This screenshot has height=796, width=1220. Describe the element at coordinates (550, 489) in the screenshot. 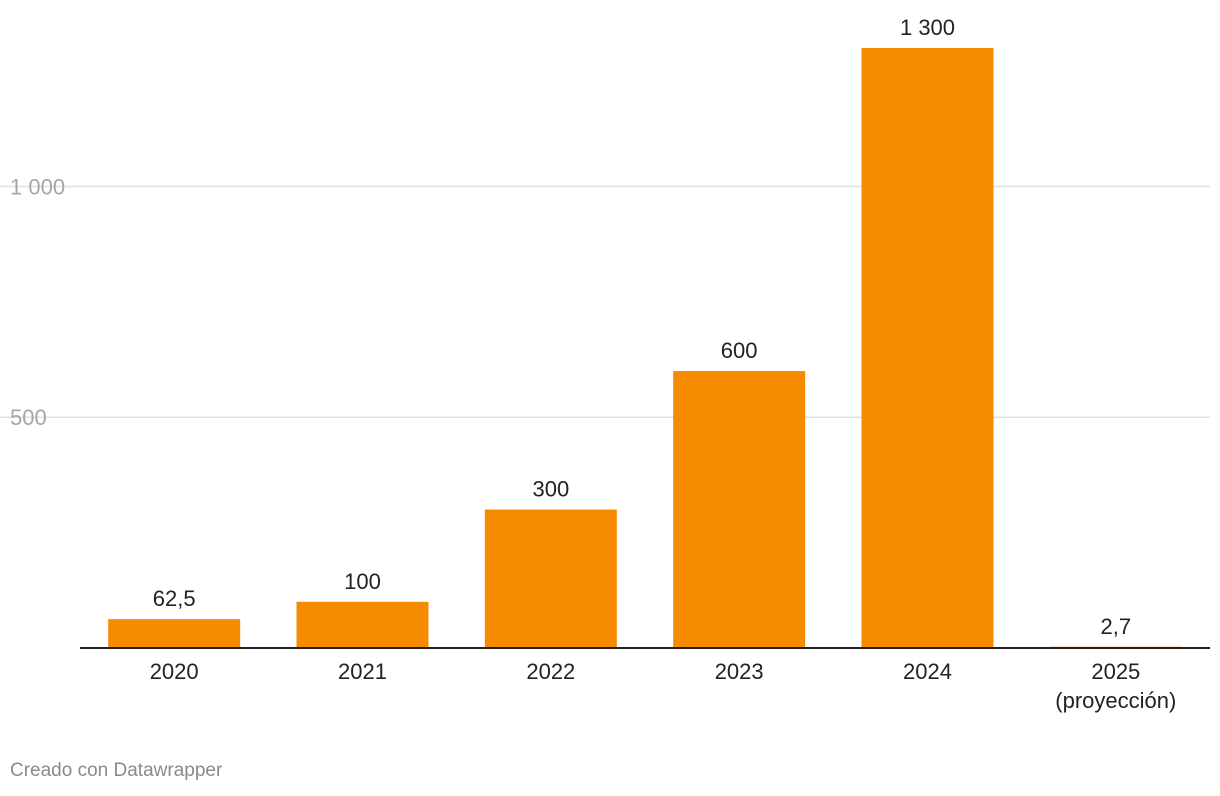

I see `value-label: 300` at that location.